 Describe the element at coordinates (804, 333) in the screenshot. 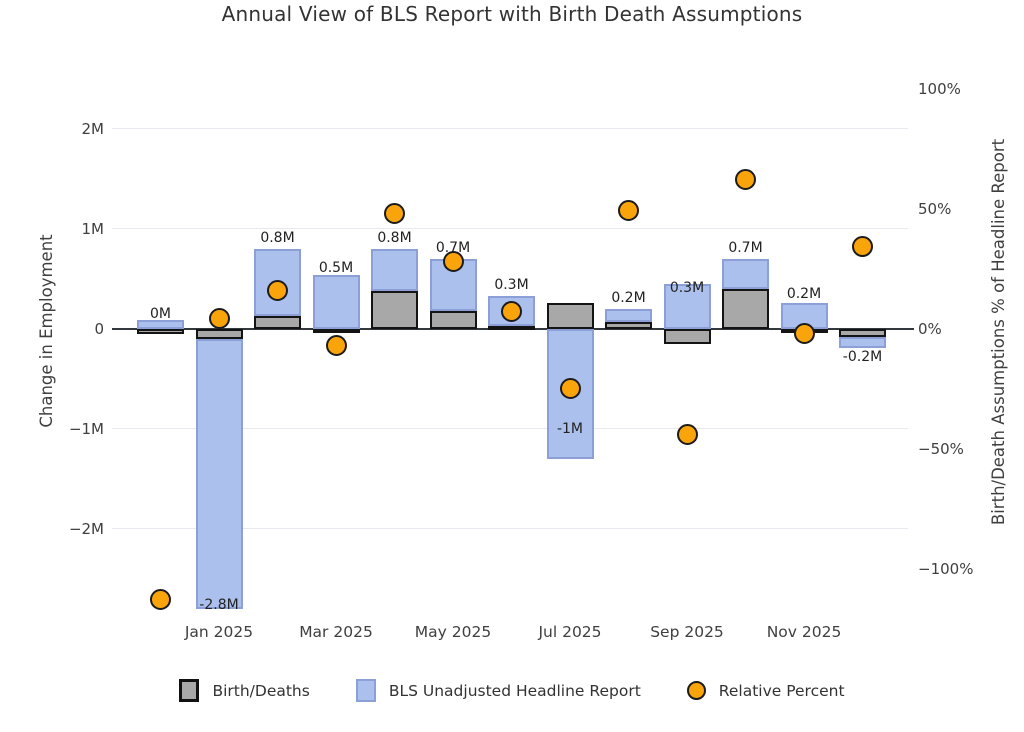

I see `relative-percent-dot-nov-2025` at that location.